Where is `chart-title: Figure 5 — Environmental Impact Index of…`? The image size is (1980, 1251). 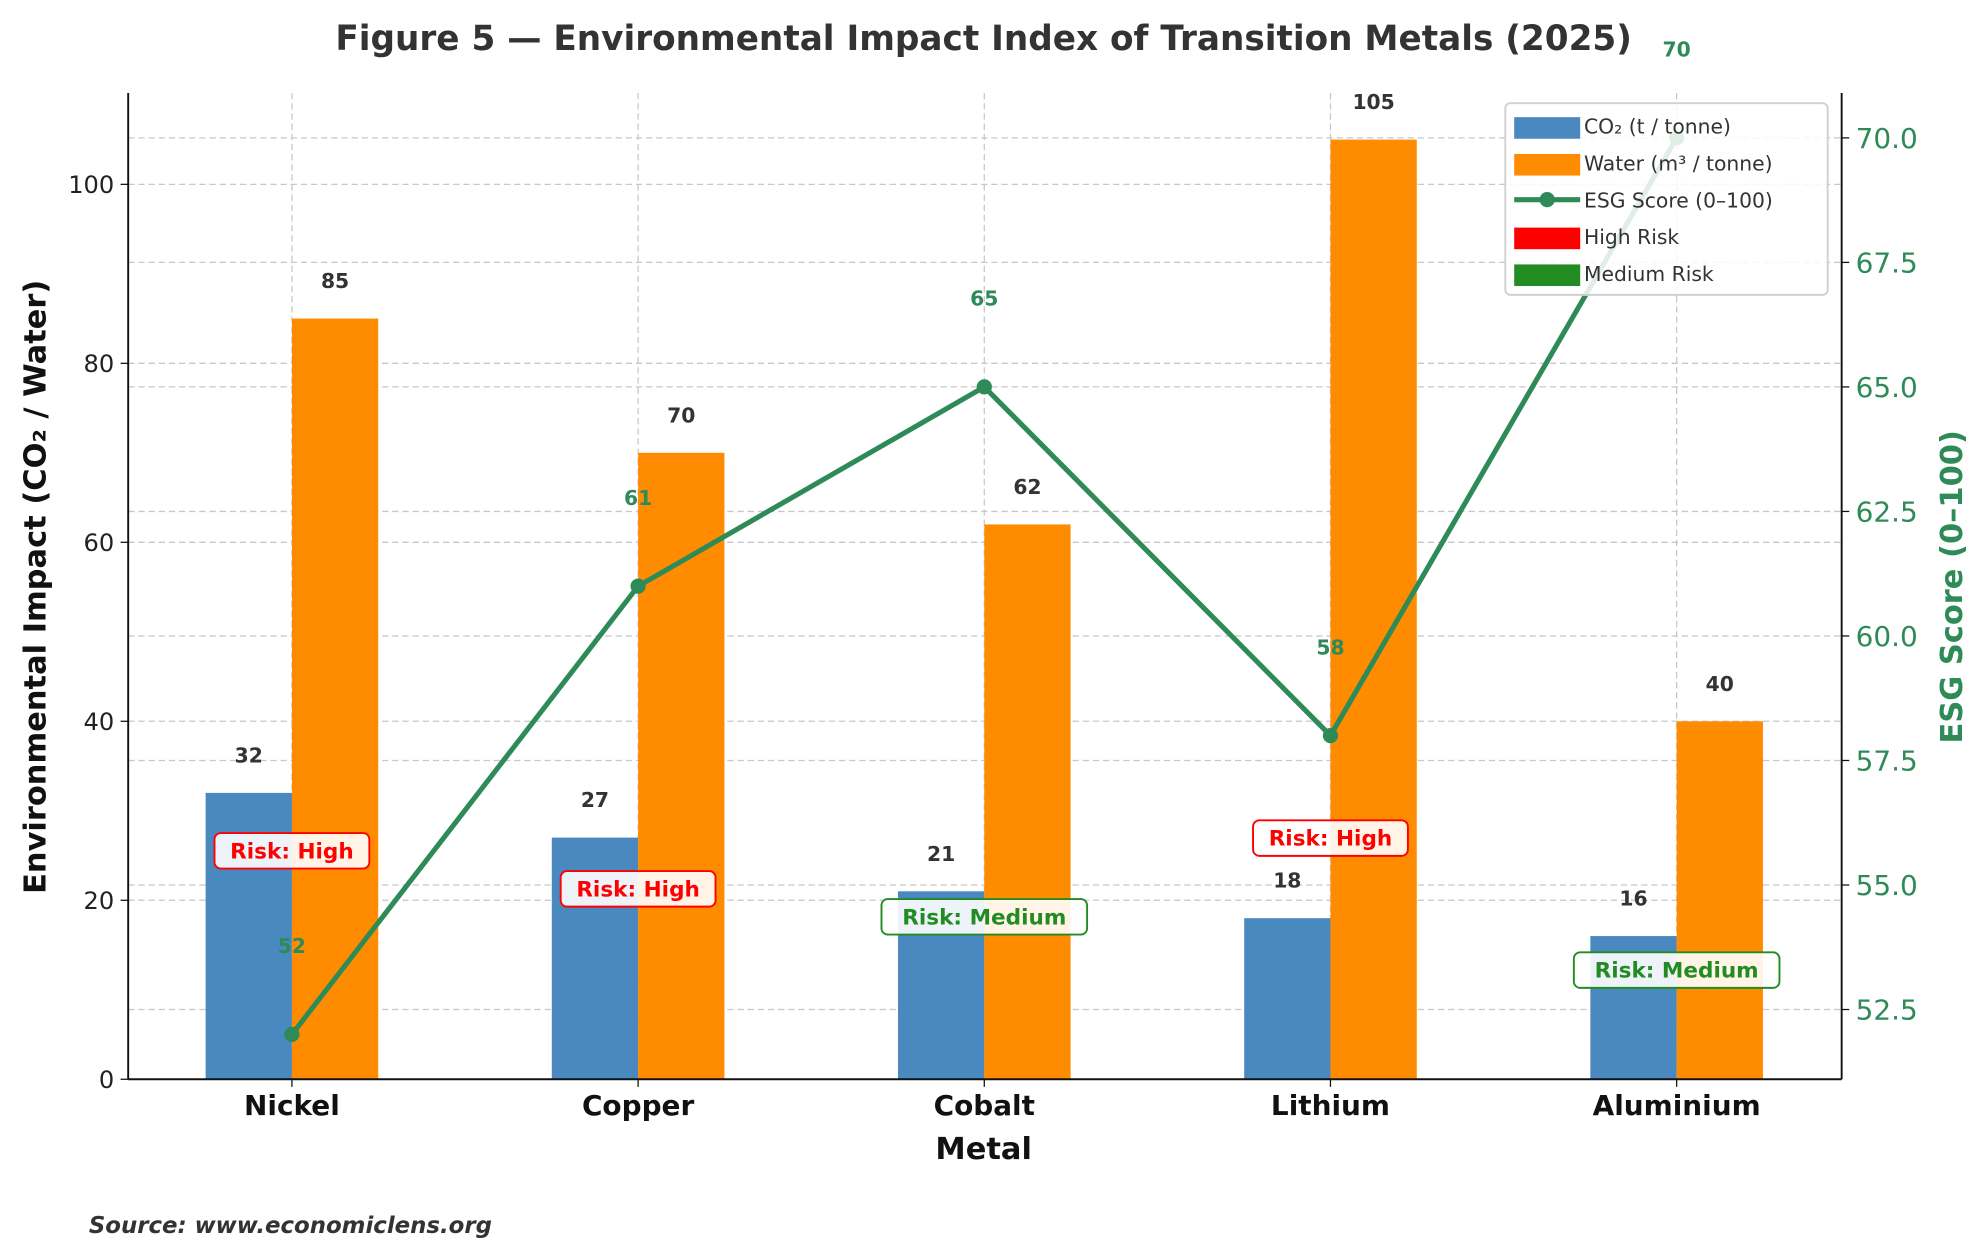 chart-title: Figure 5 — Environmental Impact Index of… is located at coordinates (983, 39).